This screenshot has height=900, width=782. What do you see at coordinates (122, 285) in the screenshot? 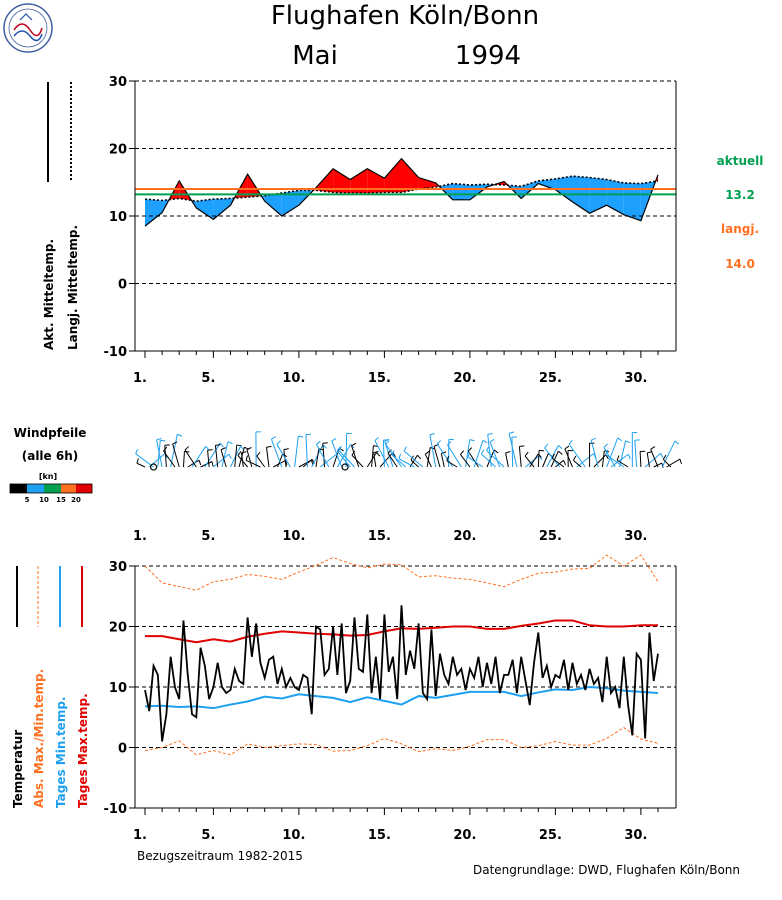
I see `p1-ytick-label: 0` at bounding box center [122, 285].